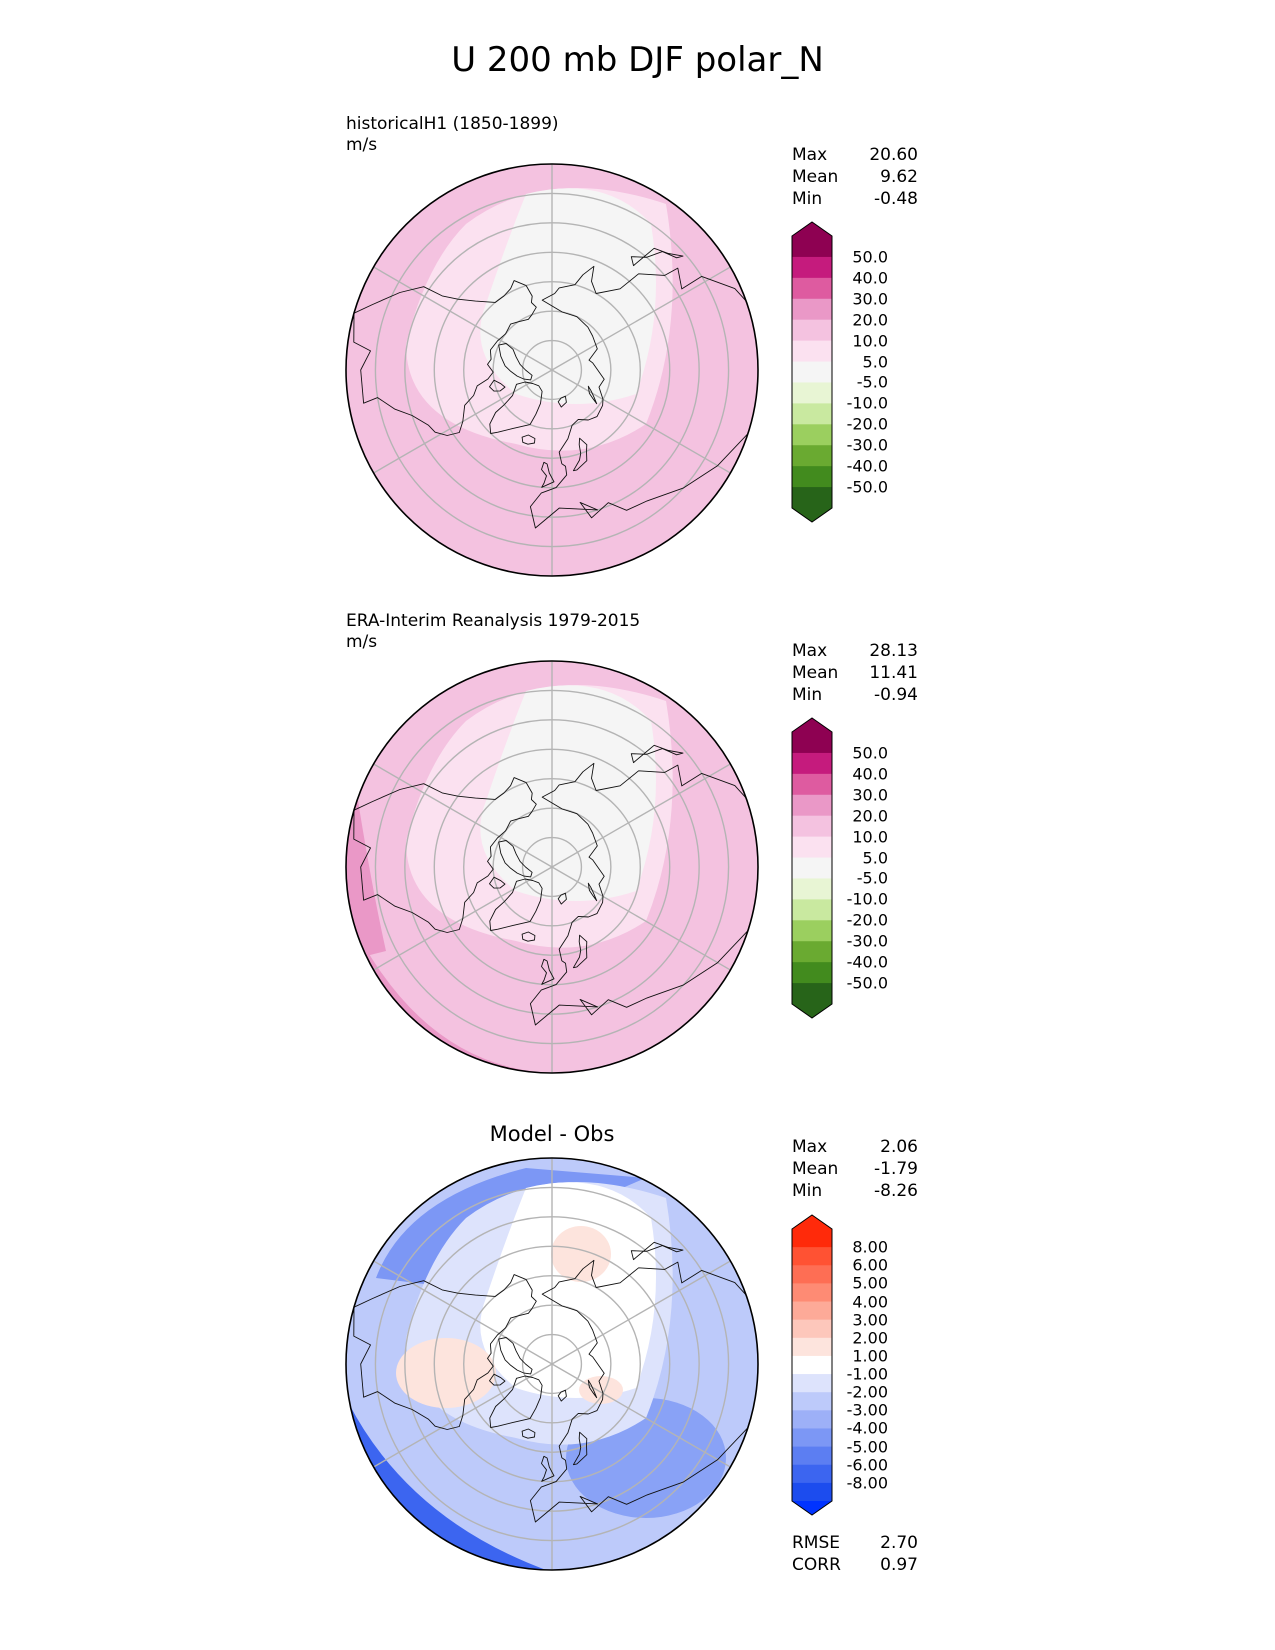  What do you see at coordinates (870, 774) in the screenshot?
I see `colorbar-tick-label: 40.0` at bounding box center [870, 774].